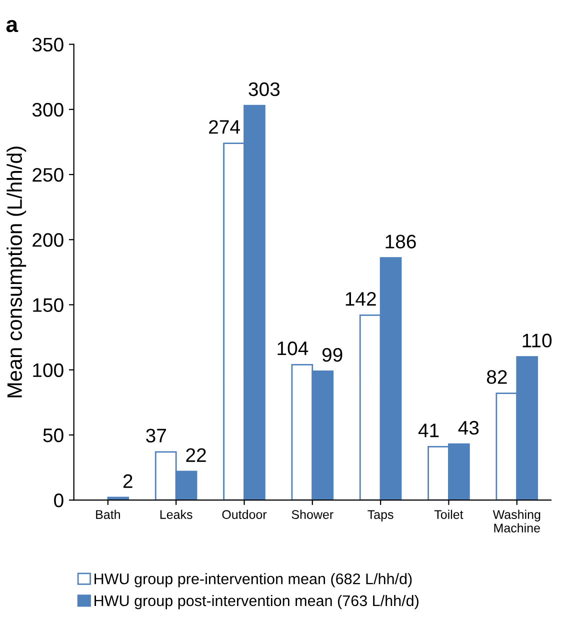 The height and width of the screenshot is (633, 568). I want to click on legend-label: HWU group post-intervention mean (763 L/hh/d), so click(256, 602).